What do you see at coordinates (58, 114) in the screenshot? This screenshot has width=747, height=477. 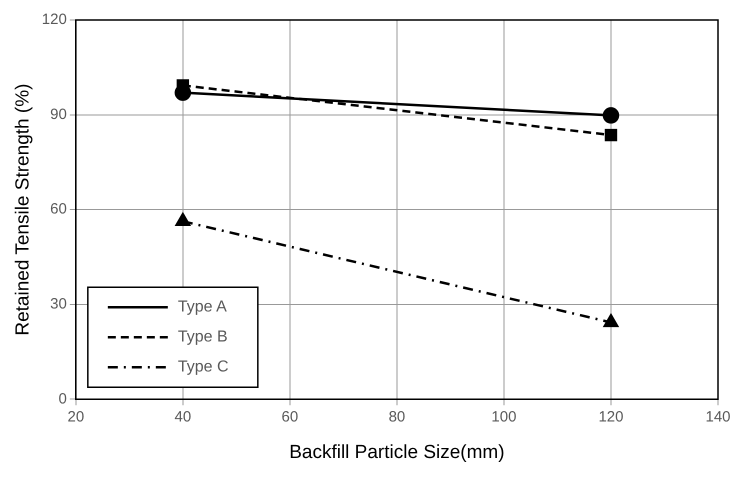 I see `y-tick-label: 90` at bounding box center [58, 114].